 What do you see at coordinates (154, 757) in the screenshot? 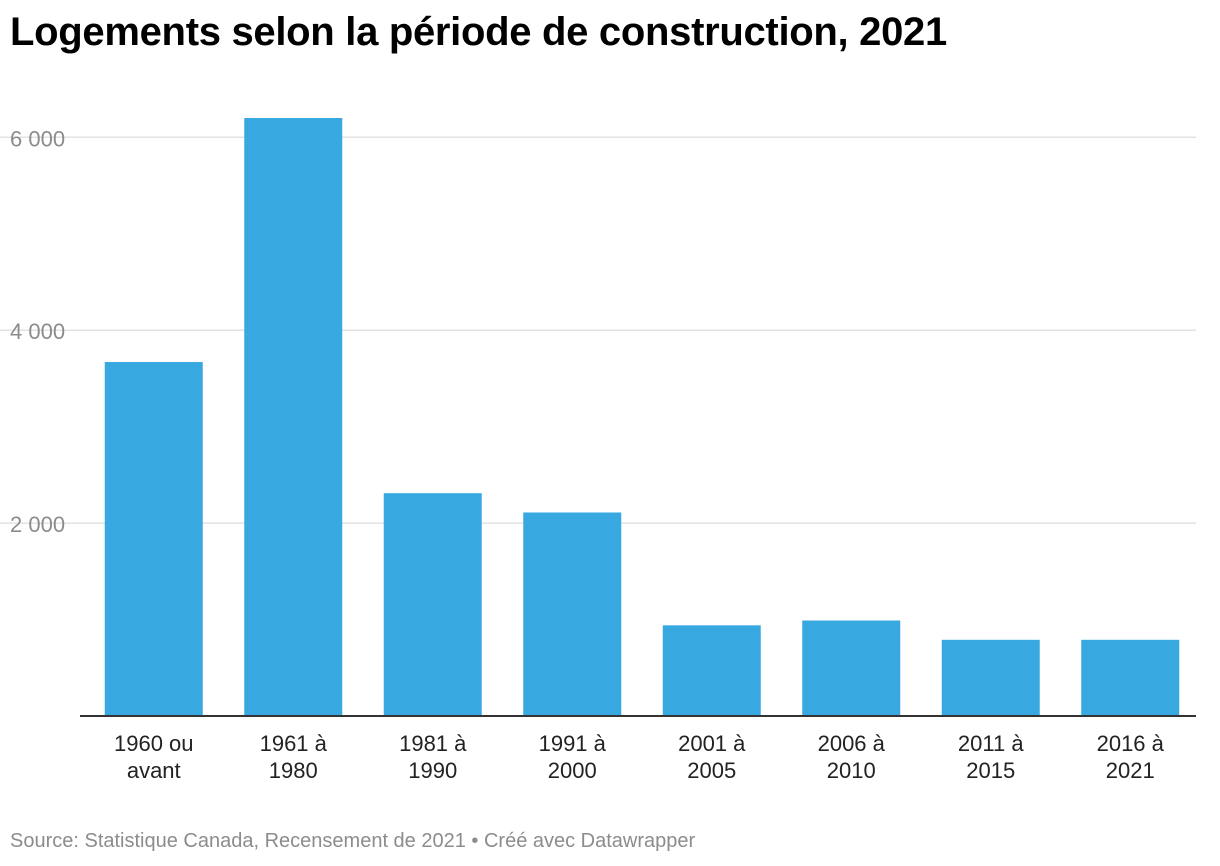
I see `x-tick-label: 1960 ou avant` at bounding box center [154, 757].